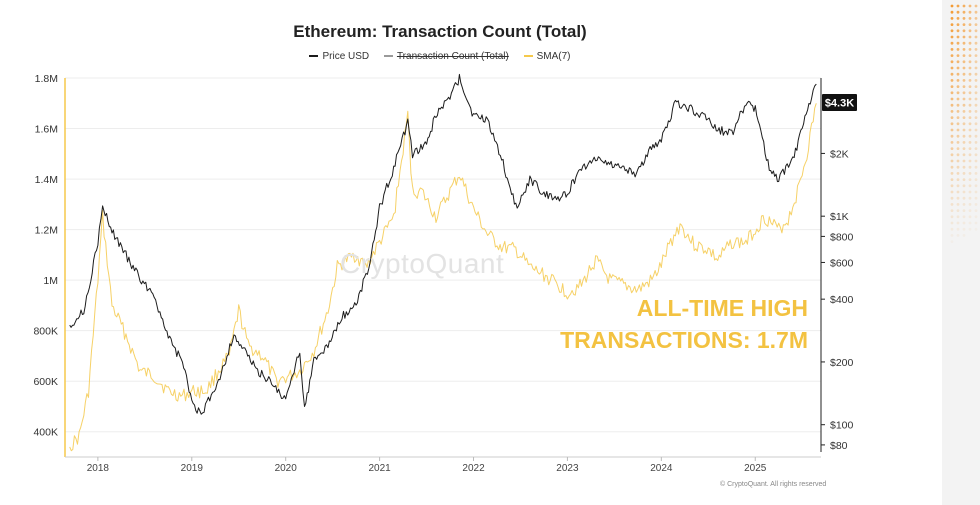 The height and width of the screenshot is (505, 980). Describe the element at coordinates (192, 468) in the screenshot. I see `x-tick-label: 2019` at that location.